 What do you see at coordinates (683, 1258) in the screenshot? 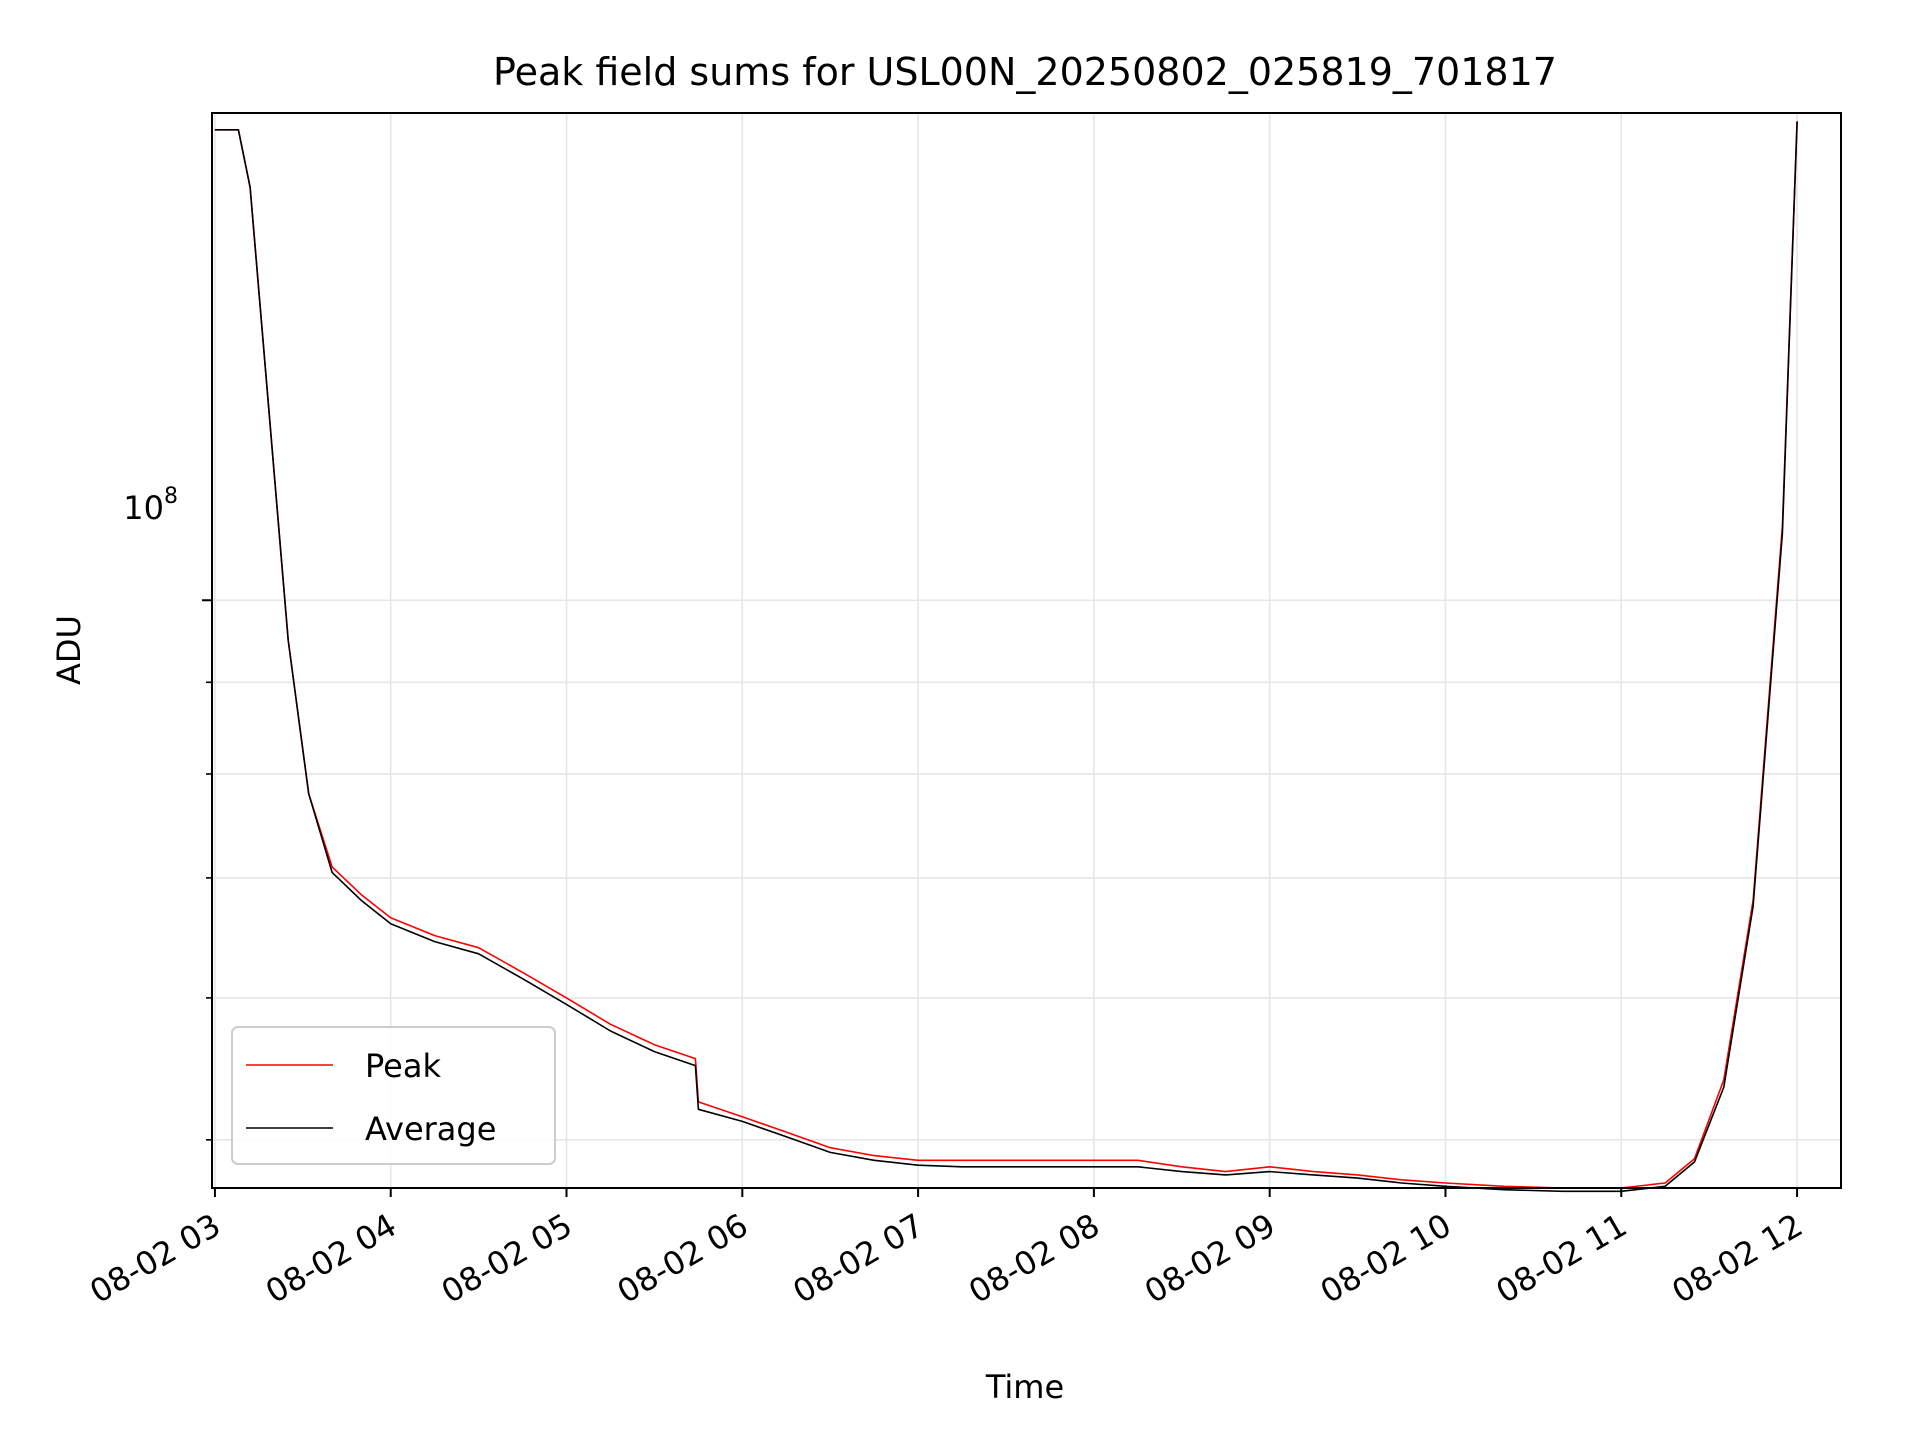
I see `x-tick-label: 08-02 06` at bounding box center [683, 1258].